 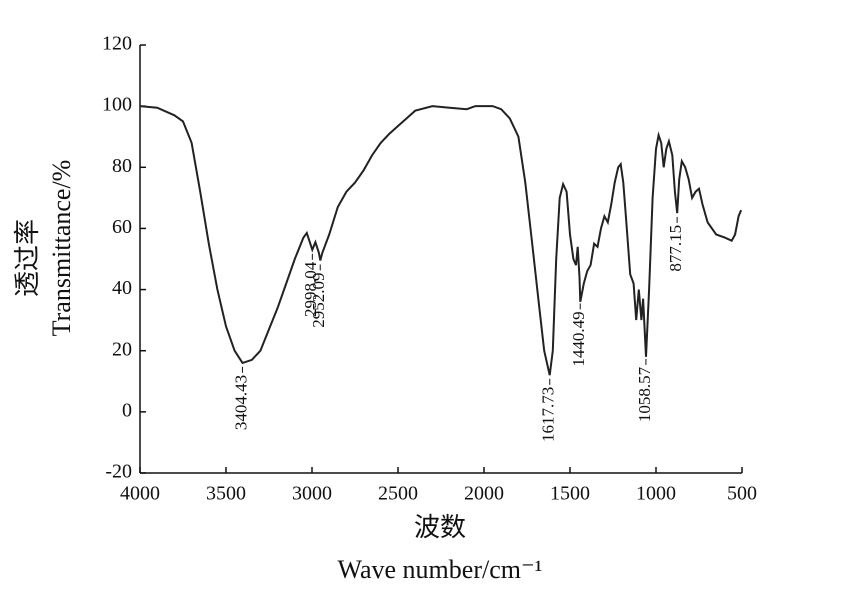 What do you see at coordinates (117, 44) in the screenshot?
I see `y-tick-label: 120` at bounding box center [117, 44].